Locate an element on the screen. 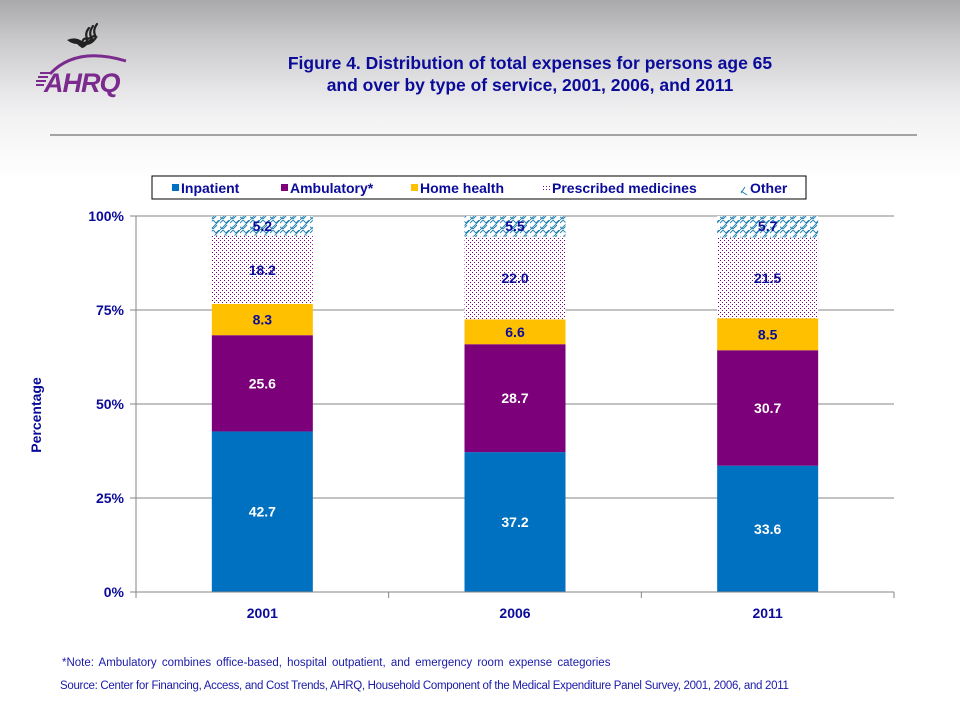 This screenshot has width=960, height=720. data-label-prescribed_medicines-2001: 18.2 is located at coordinates (262, 270).